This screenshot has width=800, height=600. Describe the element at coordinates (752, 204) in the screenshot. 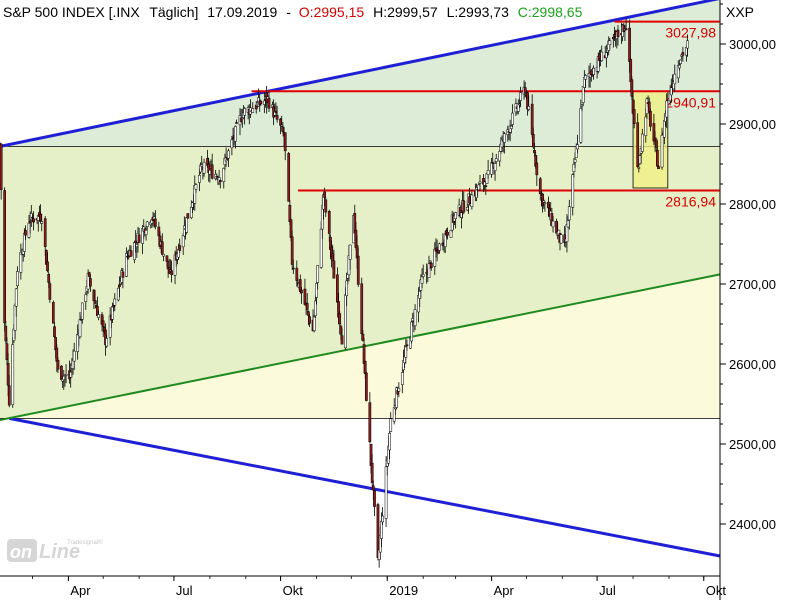

I see `y-tick-label: 2800,00` at that location.